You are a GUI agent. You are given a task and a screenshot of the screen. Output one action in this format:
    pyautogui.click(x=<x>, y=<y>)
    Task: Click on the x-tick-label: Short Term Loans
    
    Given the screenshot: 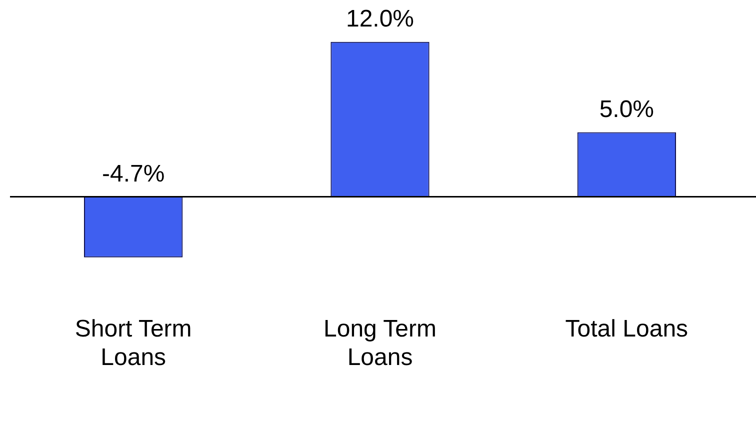 What is the action you would take?
    pyautogui.click(x=133, y=343)
    